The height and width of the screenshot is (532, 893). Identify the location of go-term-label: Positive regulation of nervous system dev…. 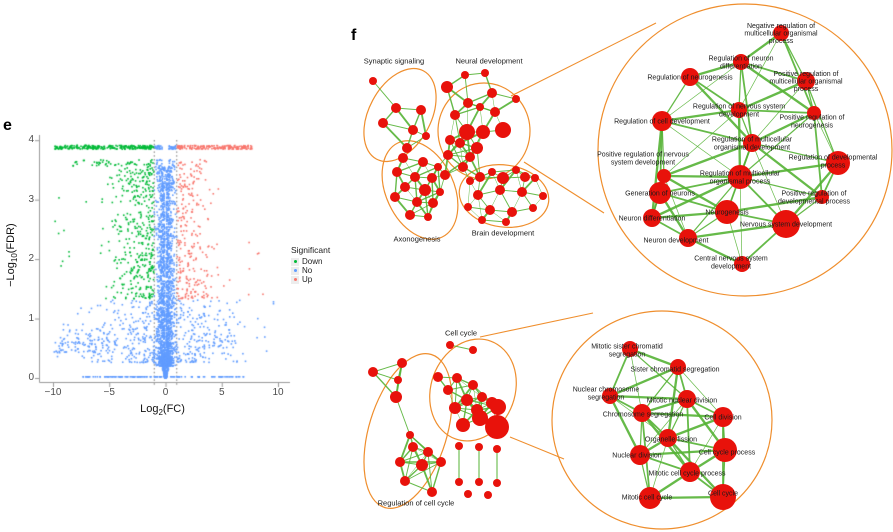
(643, 159).